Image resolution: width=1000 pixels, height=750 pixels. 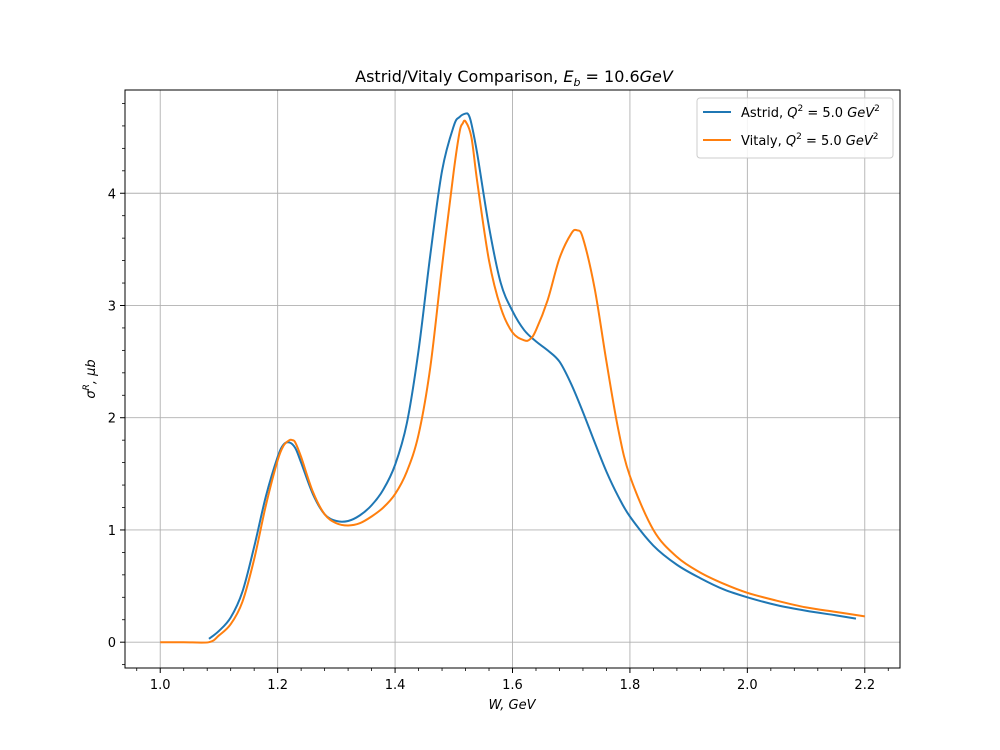 I want to click on legend-label-vitaly: Vitaly, Q2 = 5.0 GeV2, so click(x=810, y=140).